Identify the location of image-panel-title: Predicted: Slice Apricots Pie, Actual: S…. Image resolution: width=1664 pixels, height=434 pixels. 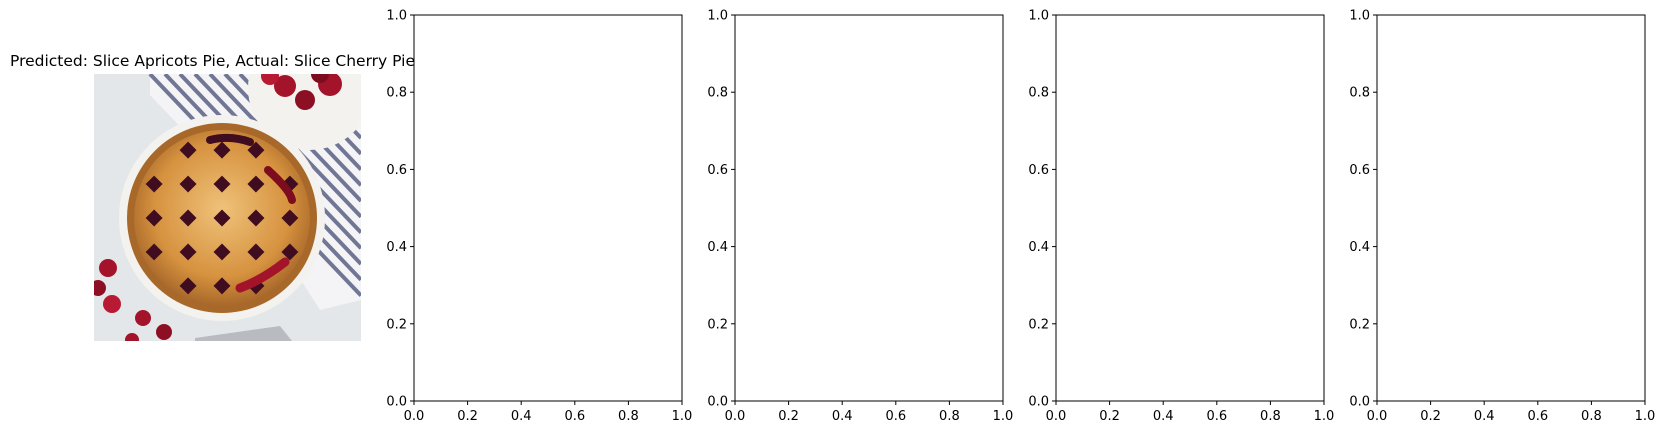
(212, 61).